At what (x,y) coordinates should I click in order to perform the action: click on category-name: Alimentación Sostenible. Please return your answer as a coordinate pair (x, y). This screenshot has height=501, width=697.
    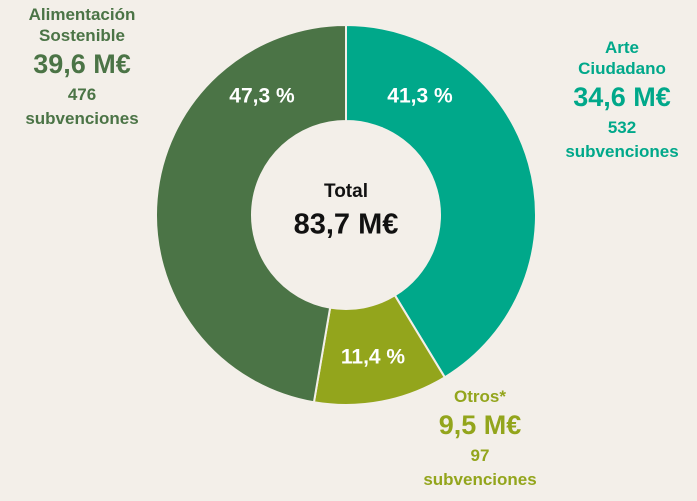
    Looking at the image, I should click on (82, 25).